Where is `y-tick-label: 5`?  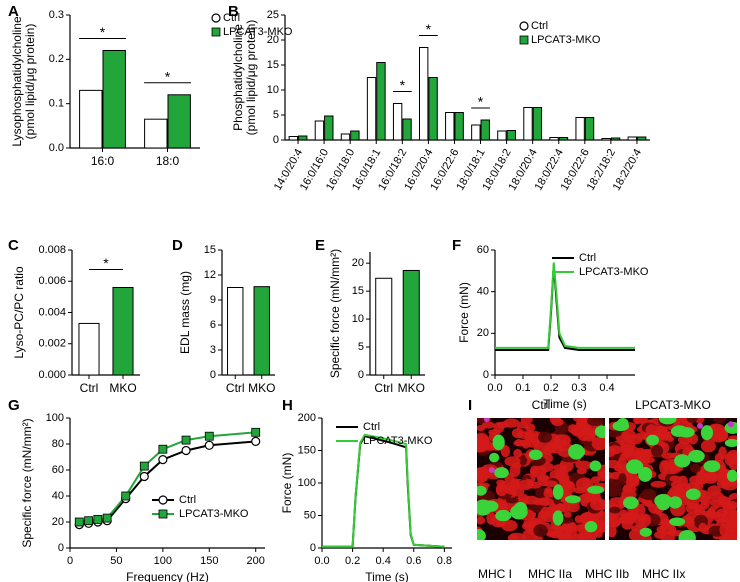
y-tick-label: 5 is located at coordinates (276, 115).